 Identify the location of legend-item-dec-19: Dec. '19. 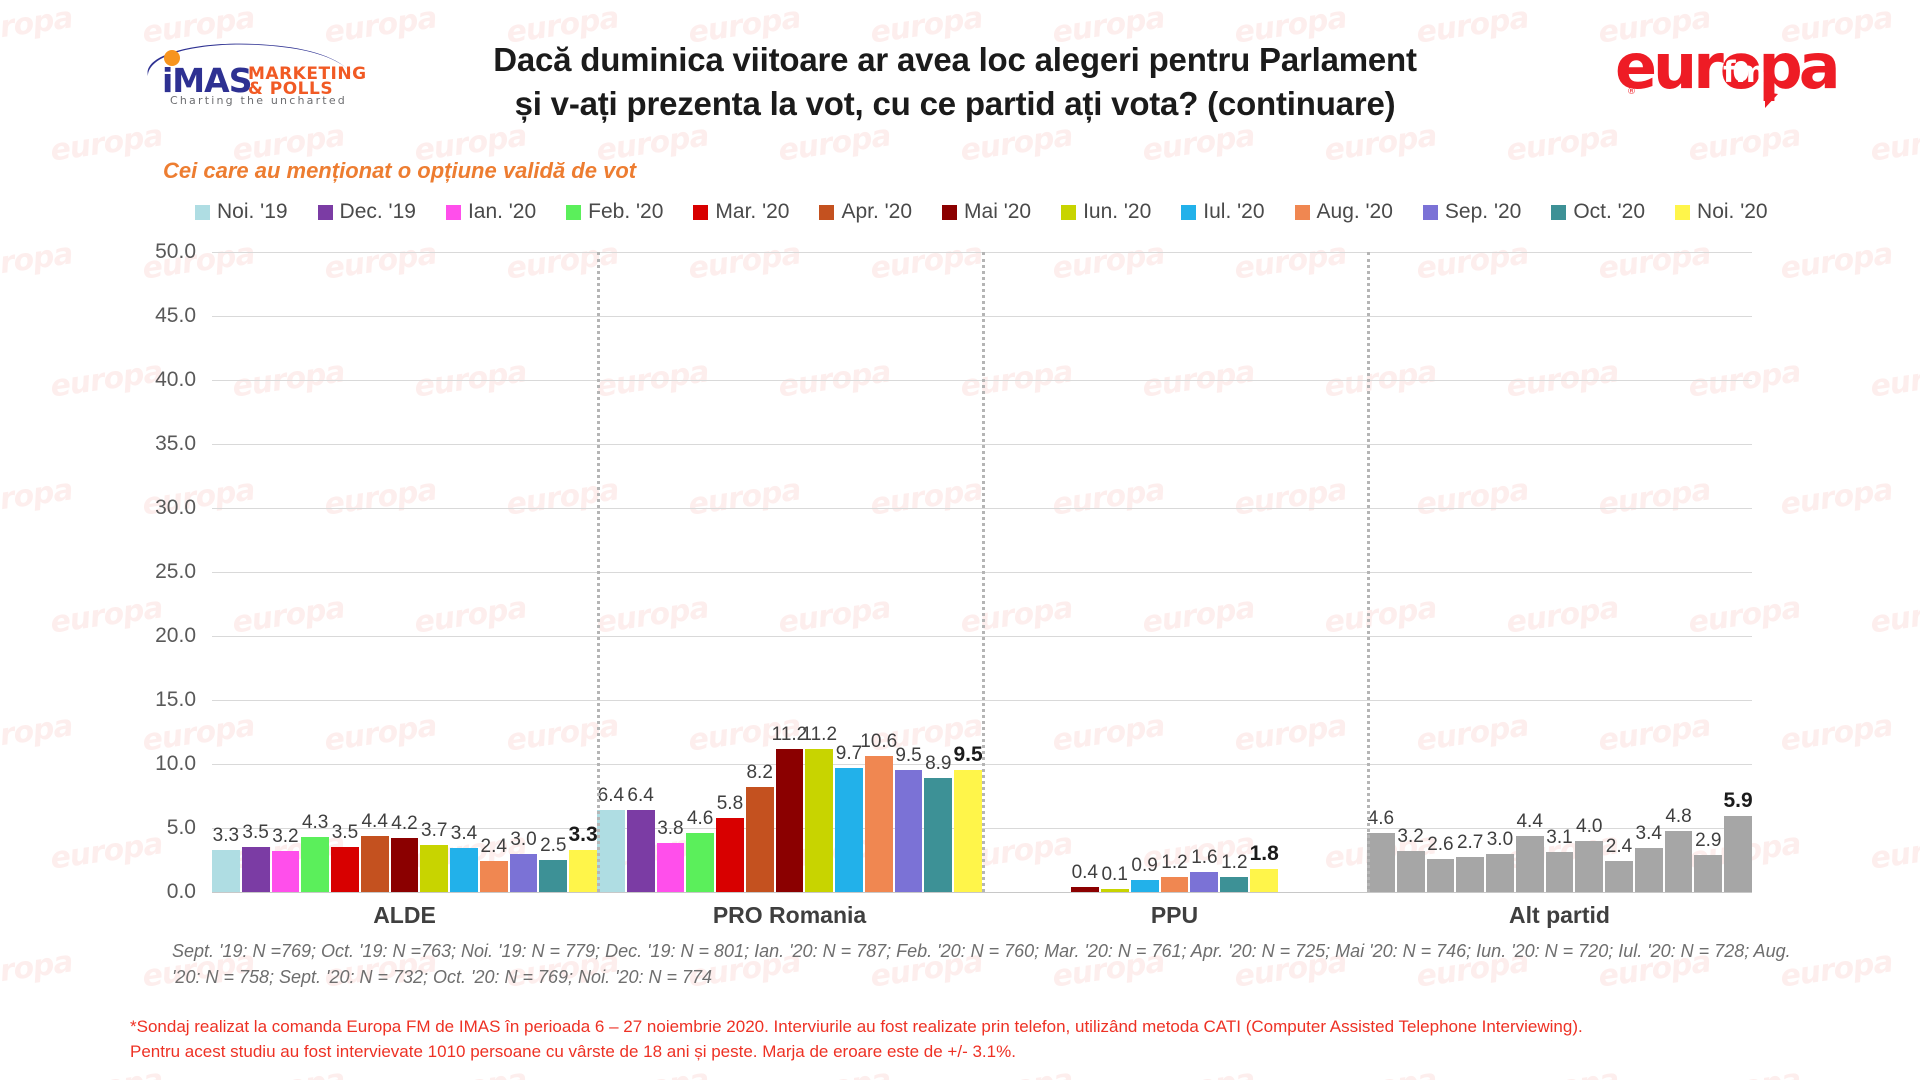
(366, 212).